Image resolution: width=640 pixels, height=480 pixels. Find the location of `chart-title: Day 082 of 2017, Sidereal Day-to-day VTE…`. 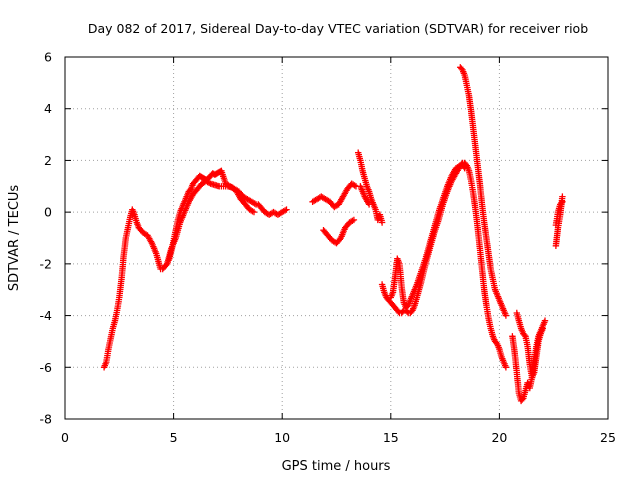

chart-title: Day 082 of 2017, Sidereal Day-to-day VTE… is located at coordinates (338, 28).